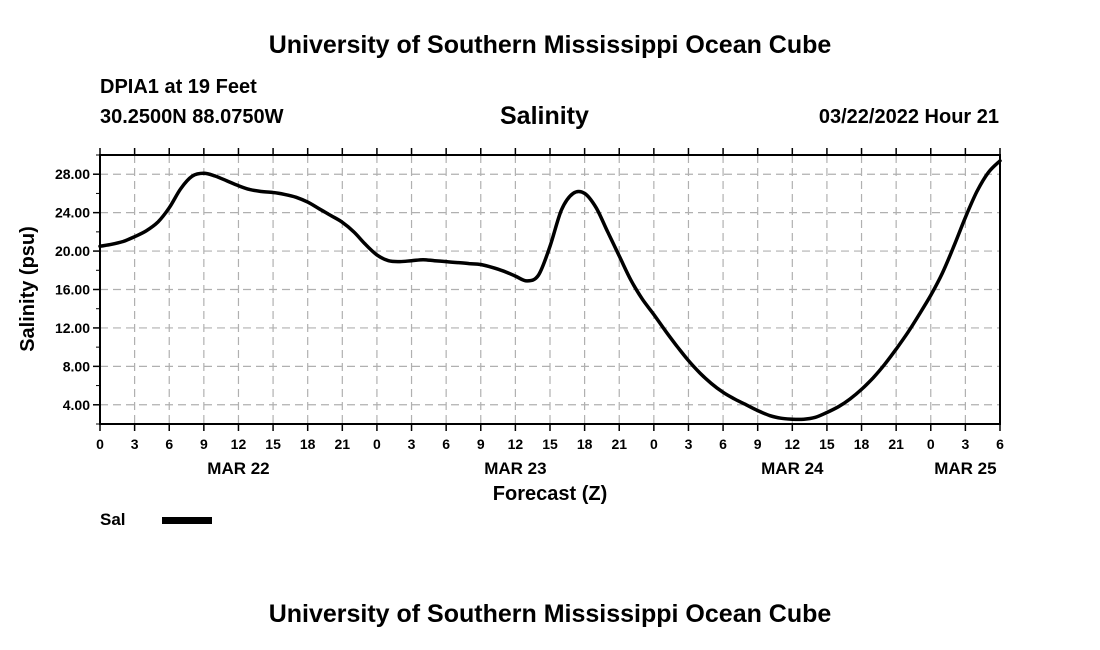 Image resolution: width=1100 pixels, height=650 pixels. What do you see at coordinates (28, 289) in the screenshot?
I see `y-axis-label: Salinity (psu)` at bounding box center [28, 289].